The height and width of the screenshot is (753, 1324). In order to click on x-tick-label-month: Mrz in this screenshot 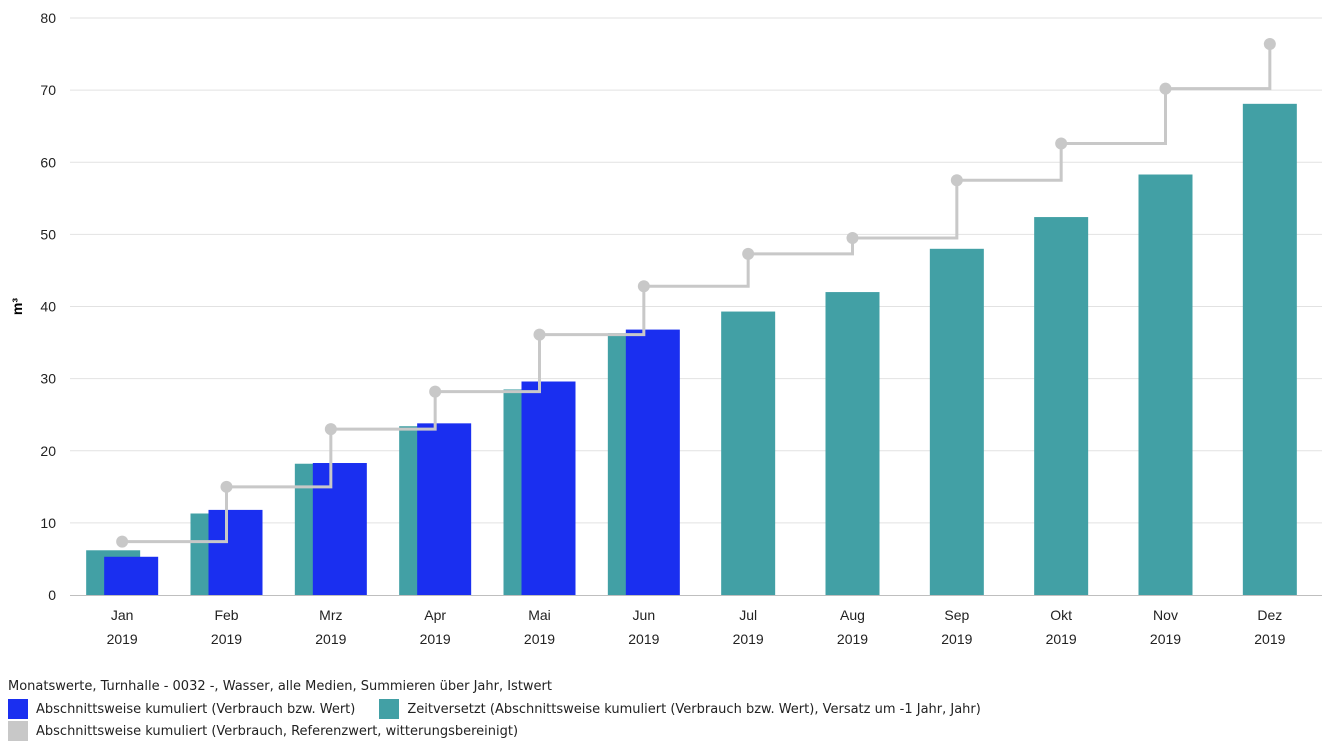, I will do `click(330, 615)`.